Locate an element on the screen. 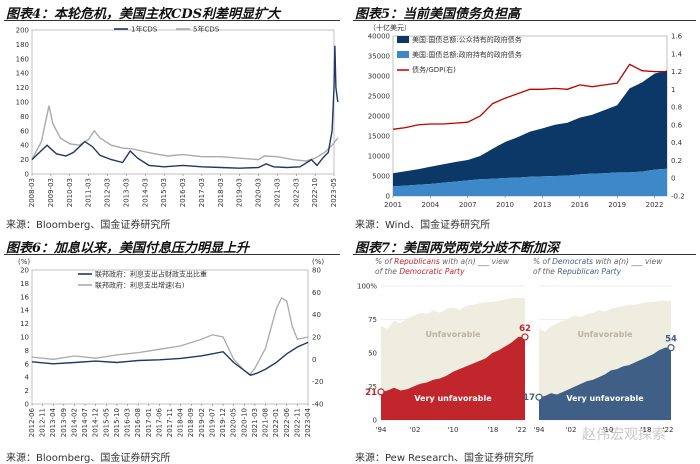 The height and width of the screenshot is (464, 700). y-tick-label: 10000 is located at coordinates (379, 157).